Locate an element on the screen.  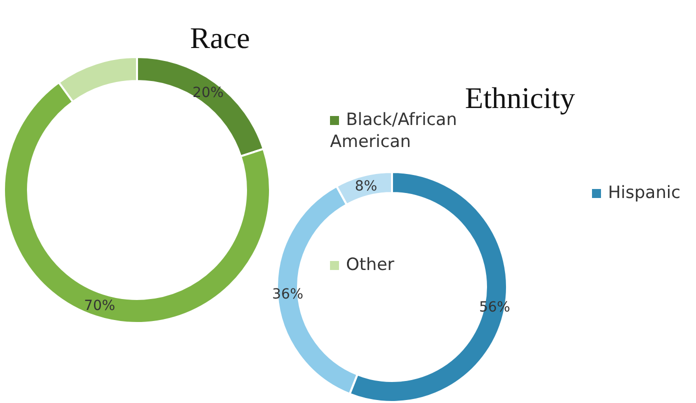
legend-label: Other is located at coordinates (370, 265).